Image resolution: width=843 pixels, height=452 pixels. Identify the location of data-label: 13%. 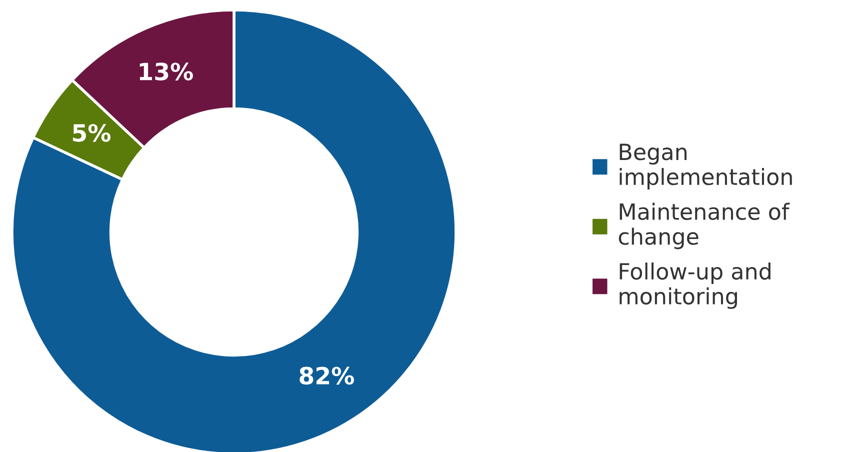
(166, 71).